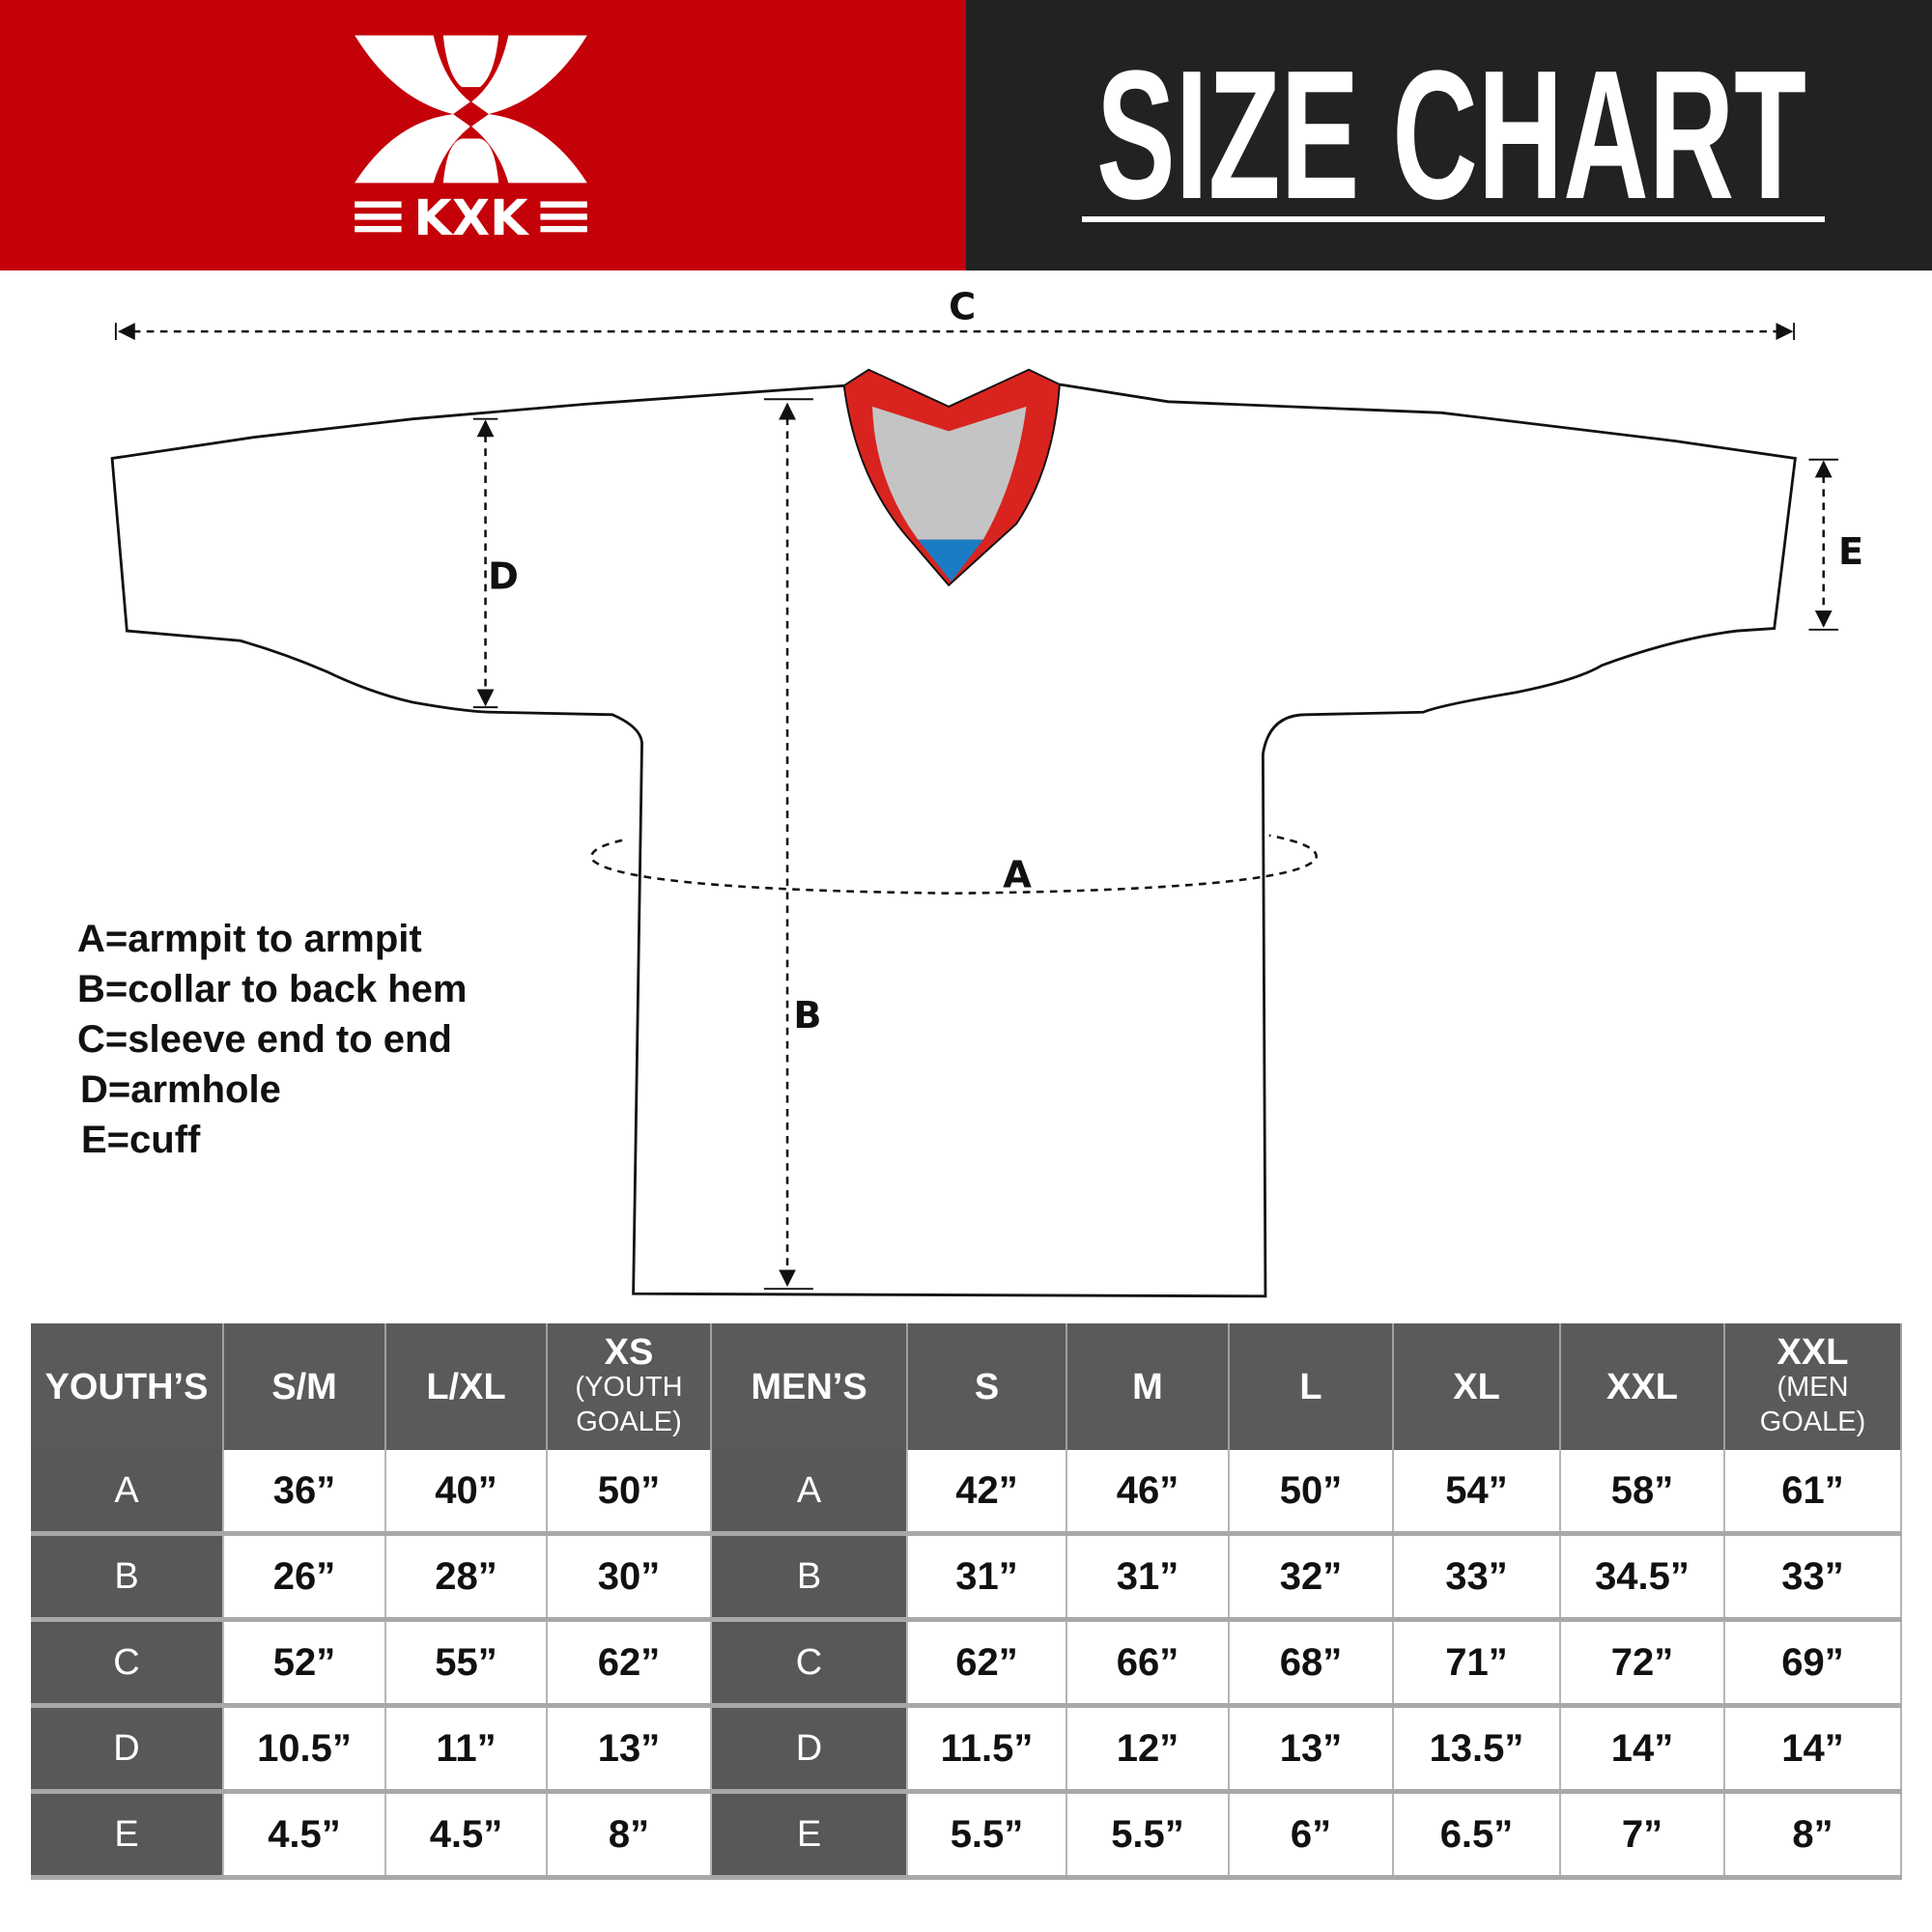  I want to click on table-row: A 36” 40” 50” A 42” 46” 50” 54” 58” 61”, so click(966, 1493).